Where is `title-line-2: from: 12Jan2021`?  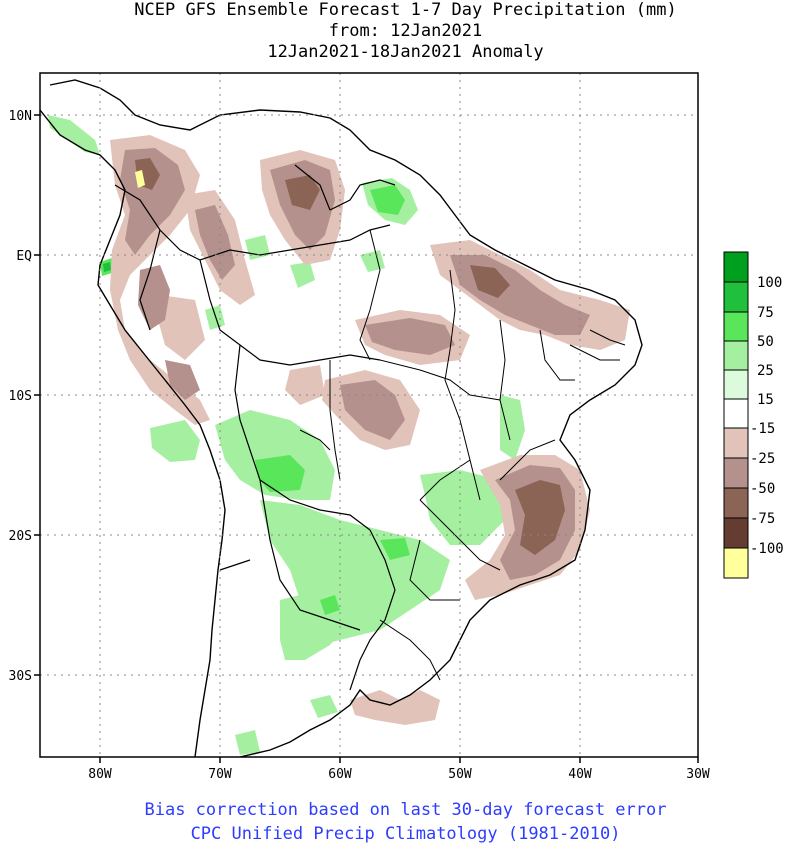
title-line-2: from: 12Jan2021 is located at coordinates (405, 31).